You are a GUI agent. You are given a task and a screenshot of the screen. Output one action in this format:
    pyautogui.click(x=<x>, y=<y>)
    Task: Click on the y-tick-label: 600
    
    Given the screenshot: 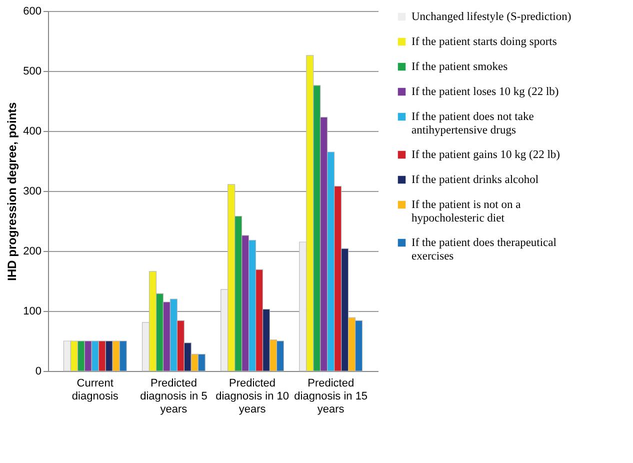 What is the action you would take?
    pyautogui.click(x=32, y=12)
    